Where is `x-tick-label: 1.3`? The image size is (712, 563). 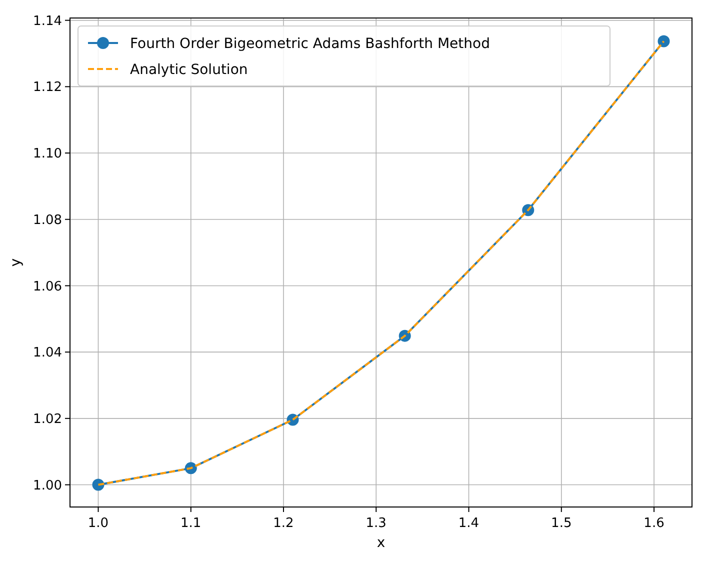
x-tick-label: 1.3 is located at coordinates (376, 523).